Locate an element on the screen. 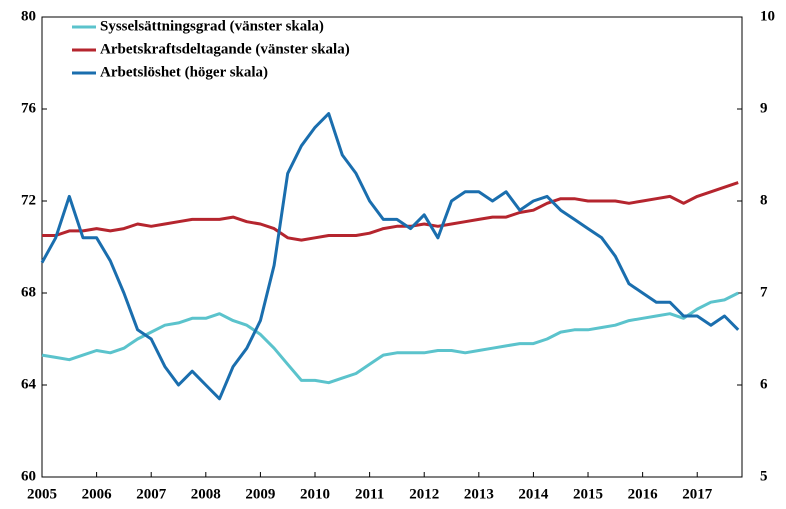 This screenshot has height=509, width=786. legend-label: Arbetskraftsdeltagande (vänster skala) is located at coordinates (225, 49).